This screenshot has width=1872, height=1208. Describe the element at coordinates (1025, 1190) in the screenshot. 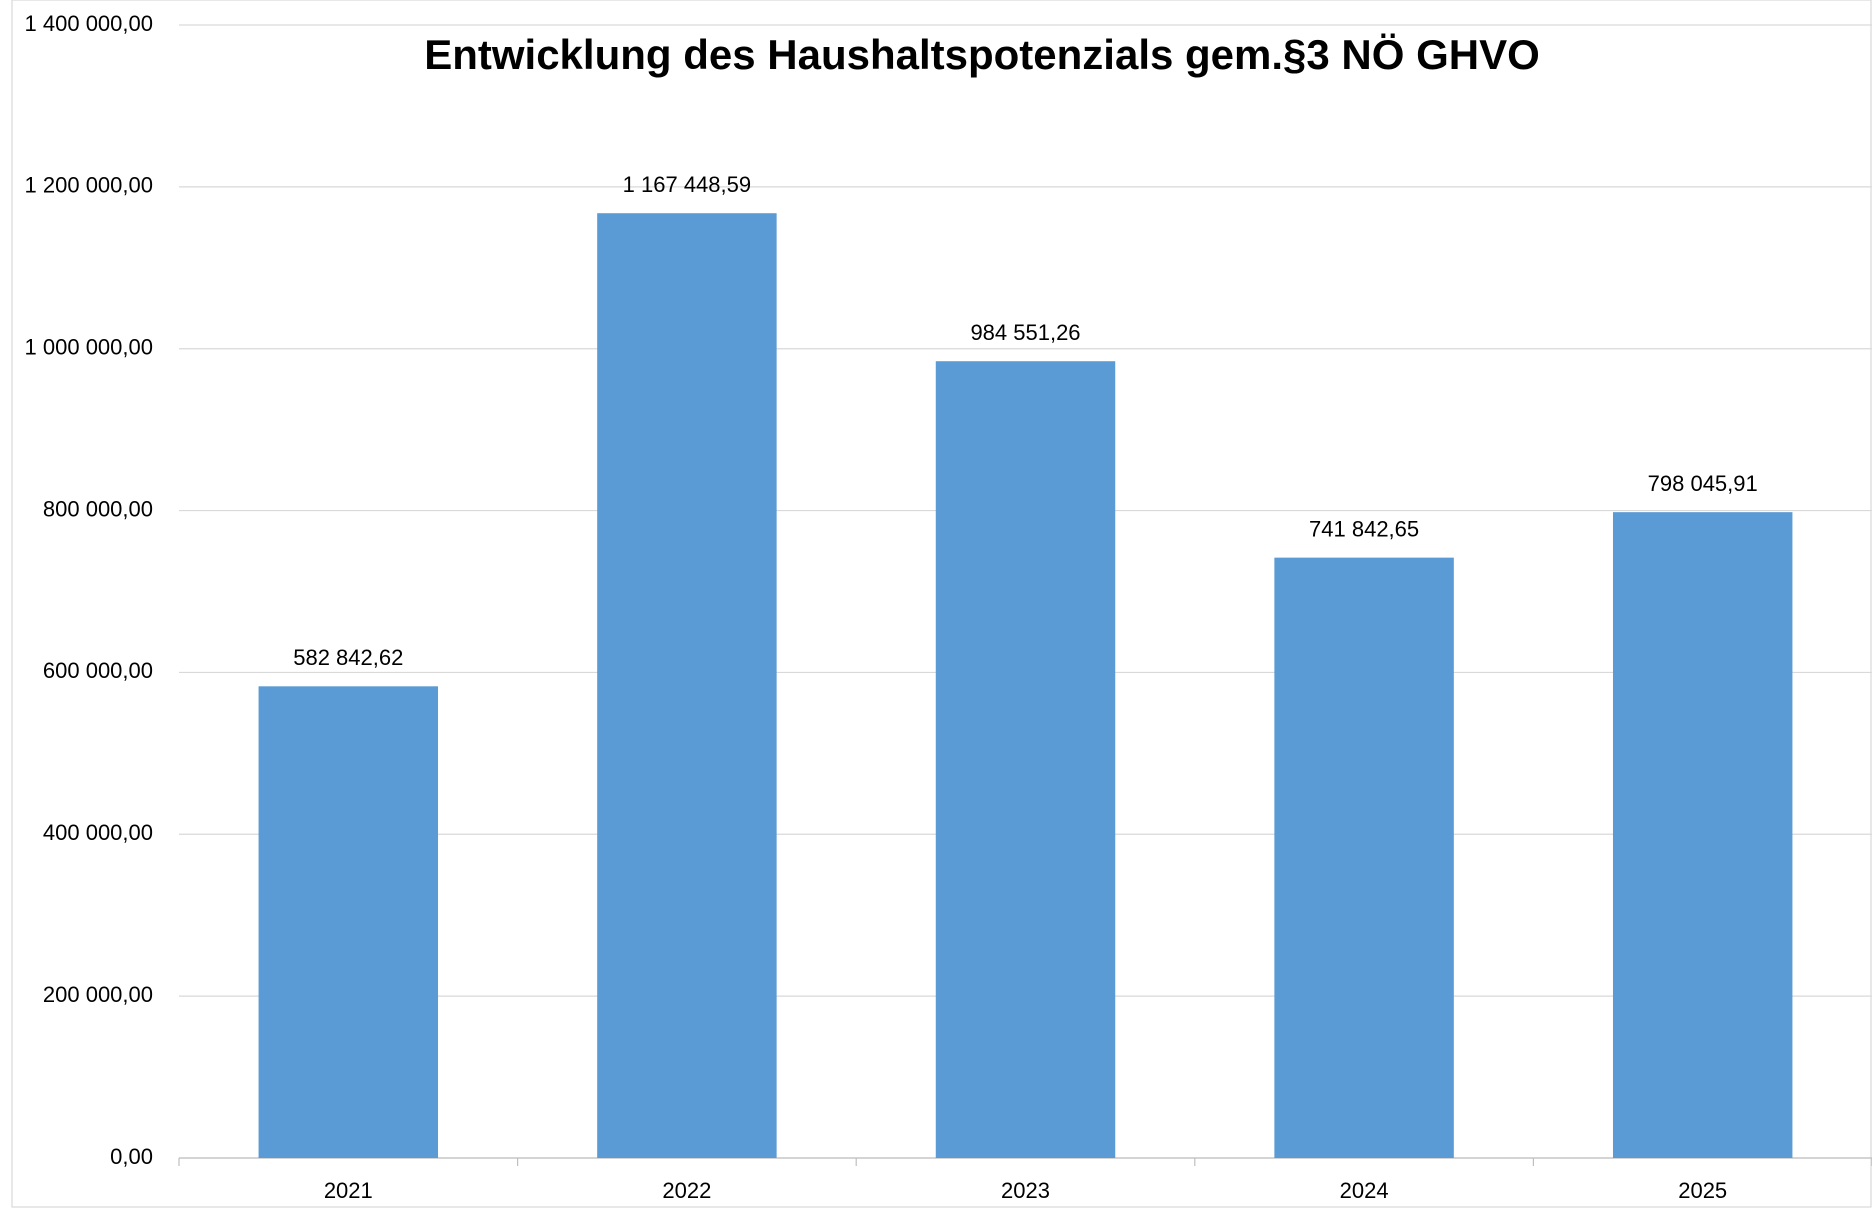

I see `x-tick-label: 2023` at that location.